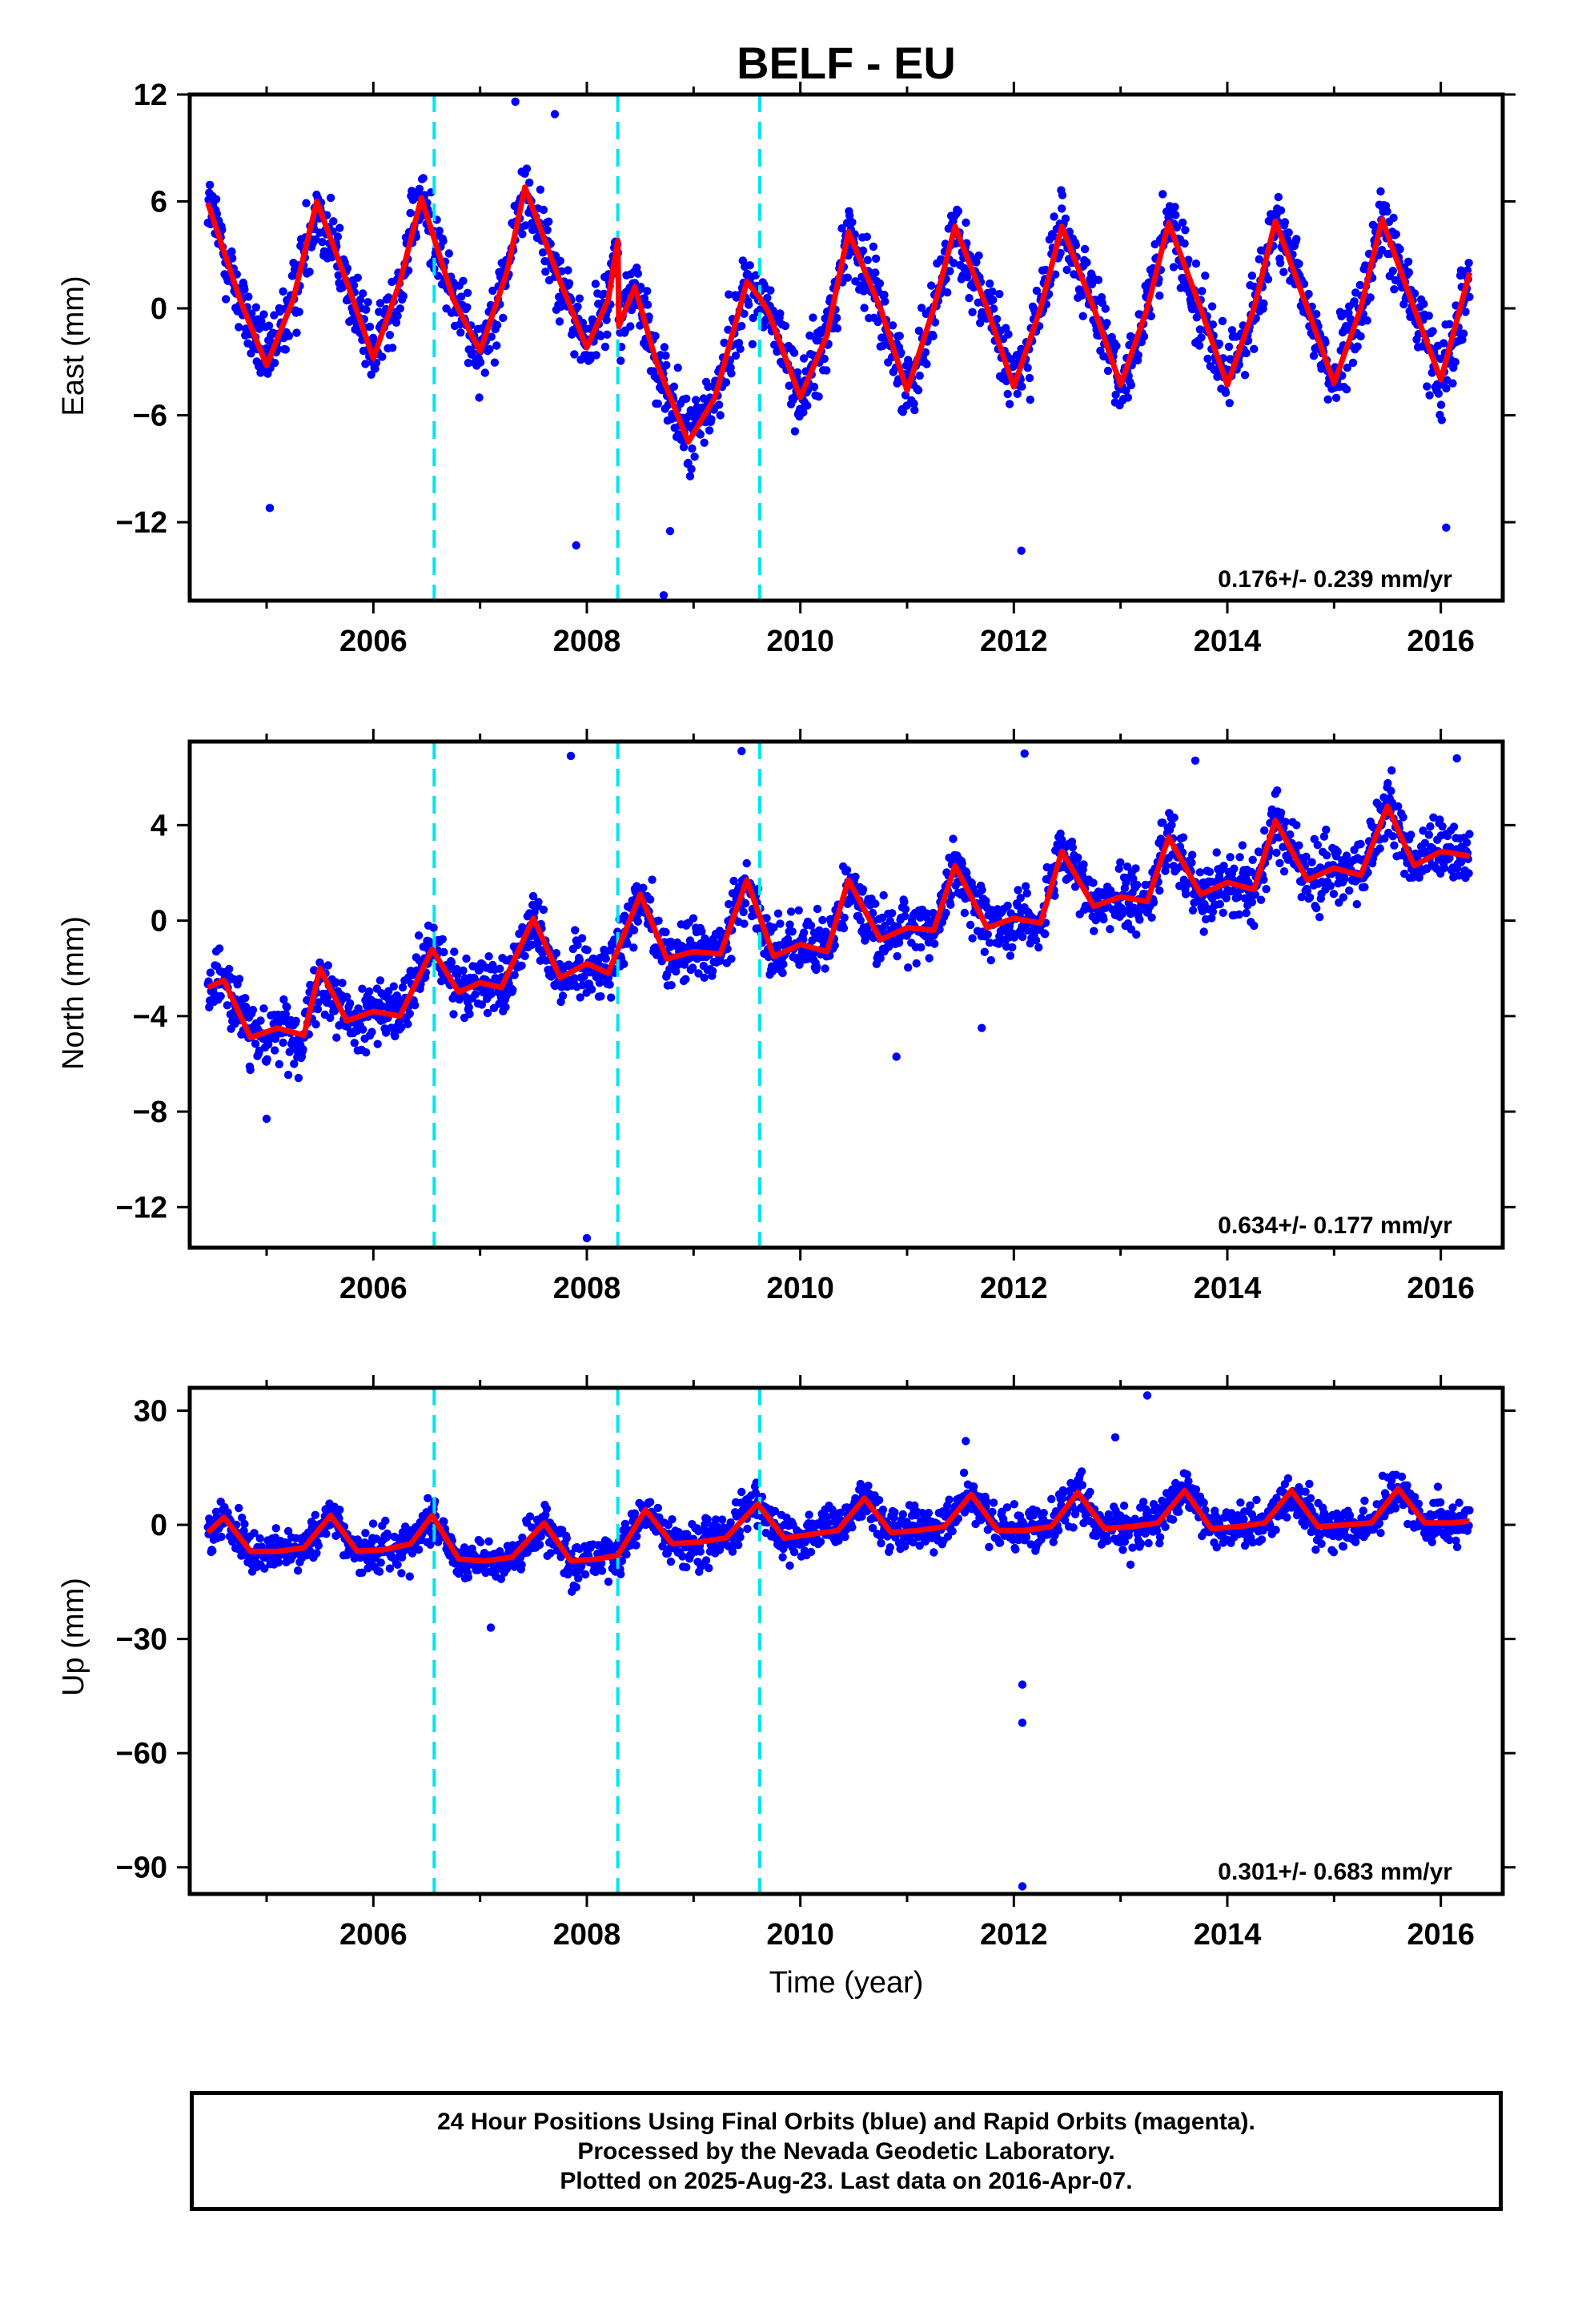 The width and height of the screenshot is (1582, 2324). What do you see at coordinates (1441, 641) in the screenshot?
I see `east-xtick-label: 2016` at bounding box center [1441, 641].